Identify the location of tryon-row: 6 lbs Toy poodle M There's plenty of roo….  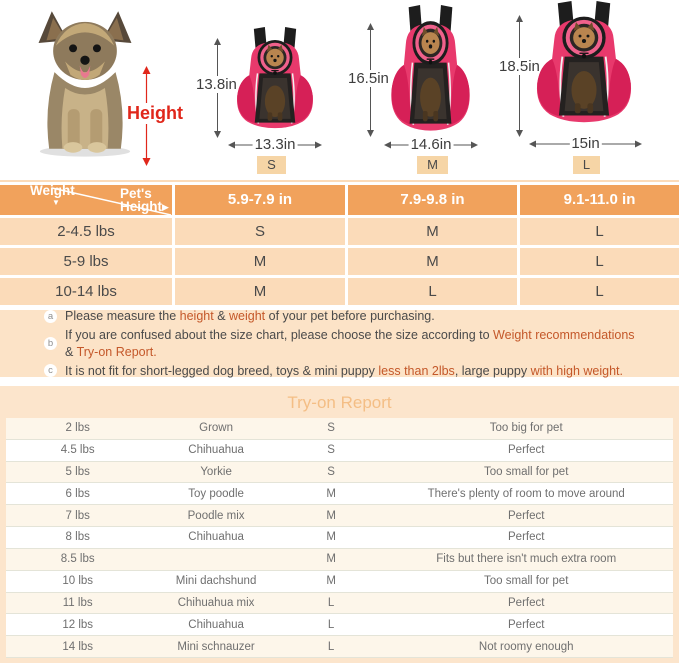
(339, 494).